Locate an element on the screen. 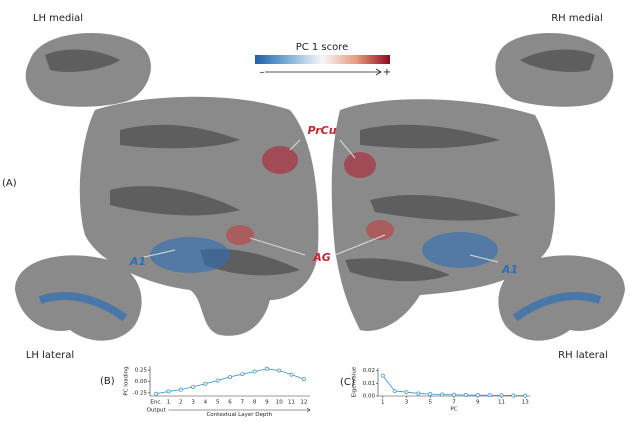 The height and width of the screenshot is (422, 640). colorbar is located at coordinates (322, 59).